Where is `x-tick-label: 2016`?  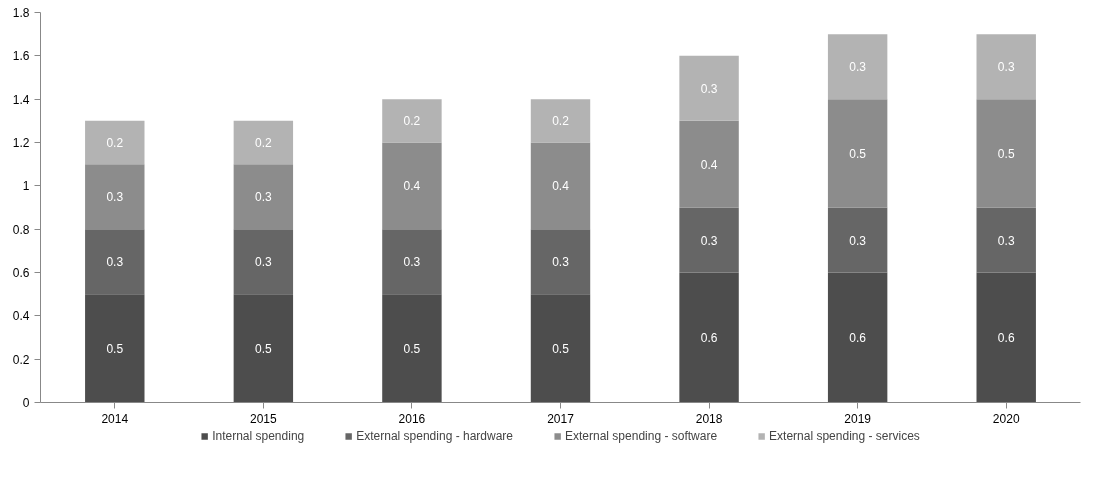
x-tick-label: 2016 is located at coordinates (412, 418).